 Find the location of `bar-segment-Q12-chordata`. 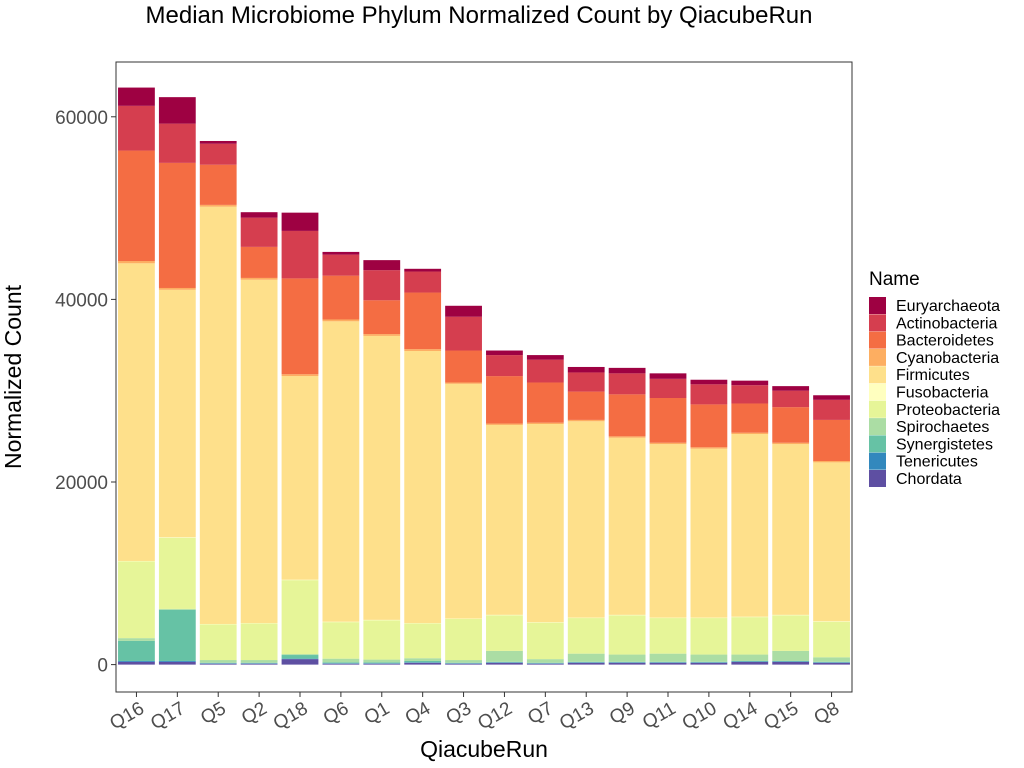

bar-segment-Q12-chordata is located at coordinates (504, 663).